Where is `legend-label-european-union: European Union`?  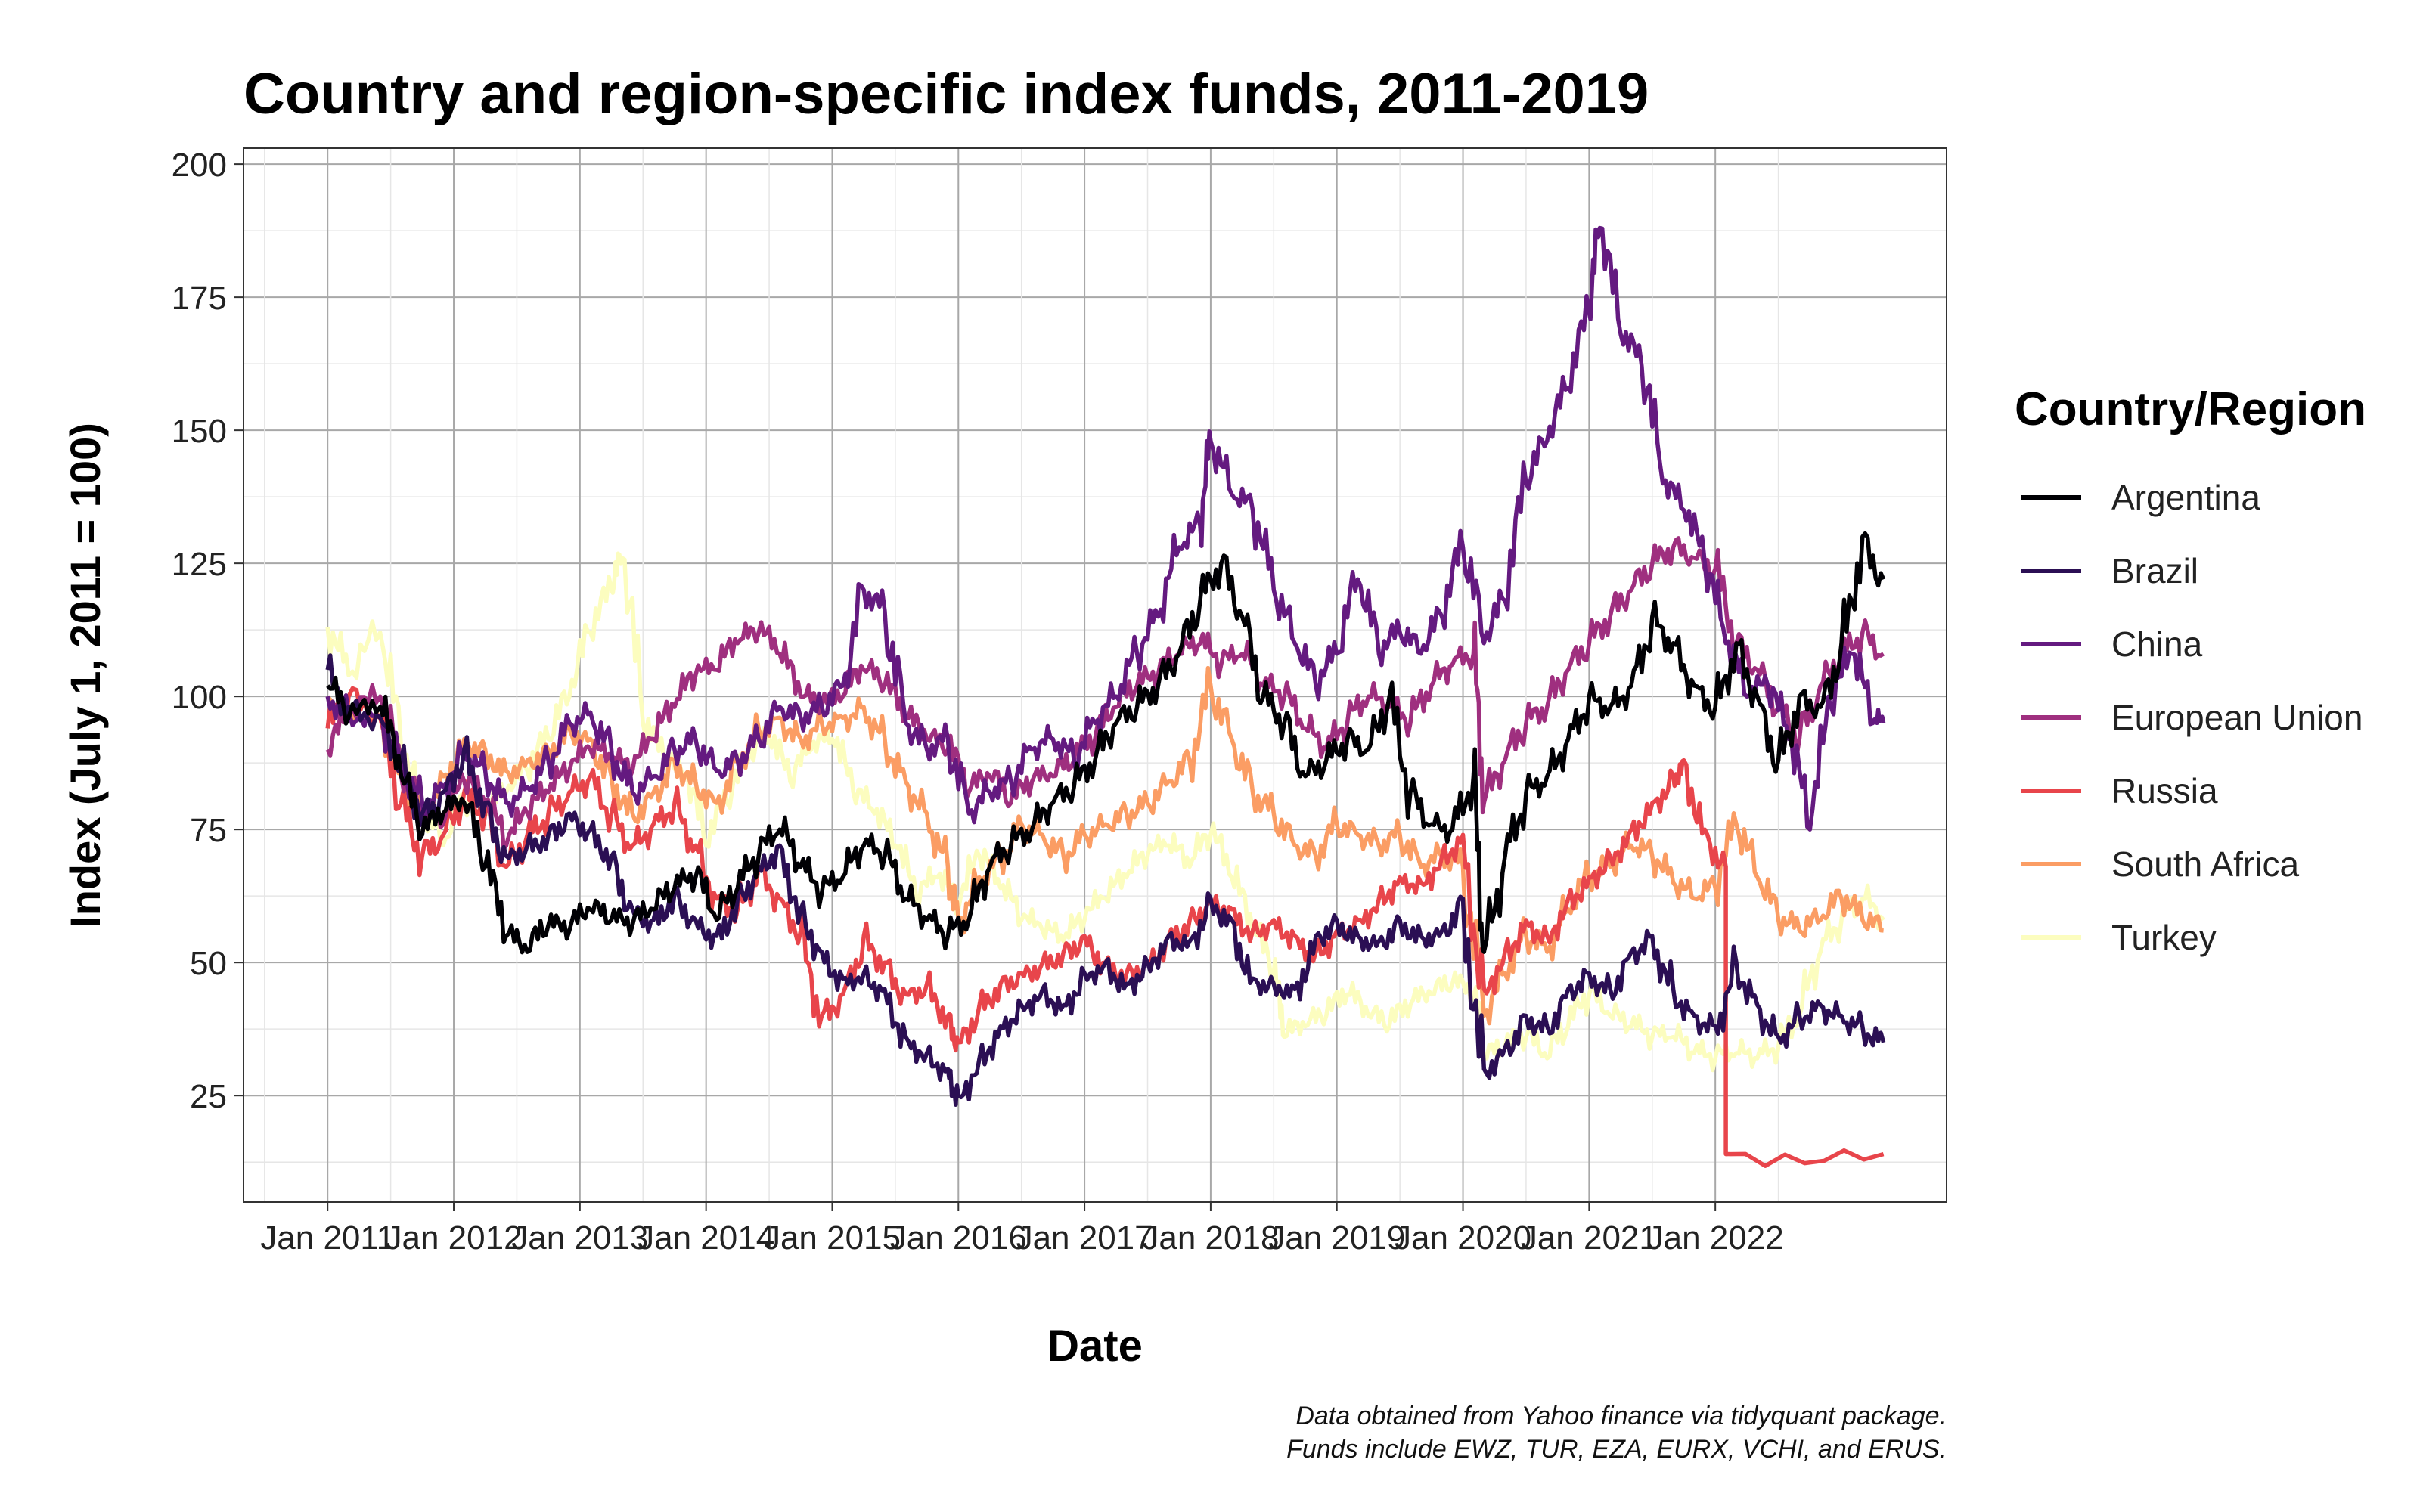 legend-label-european-union: European Union is located at coordinates (2237, 717).